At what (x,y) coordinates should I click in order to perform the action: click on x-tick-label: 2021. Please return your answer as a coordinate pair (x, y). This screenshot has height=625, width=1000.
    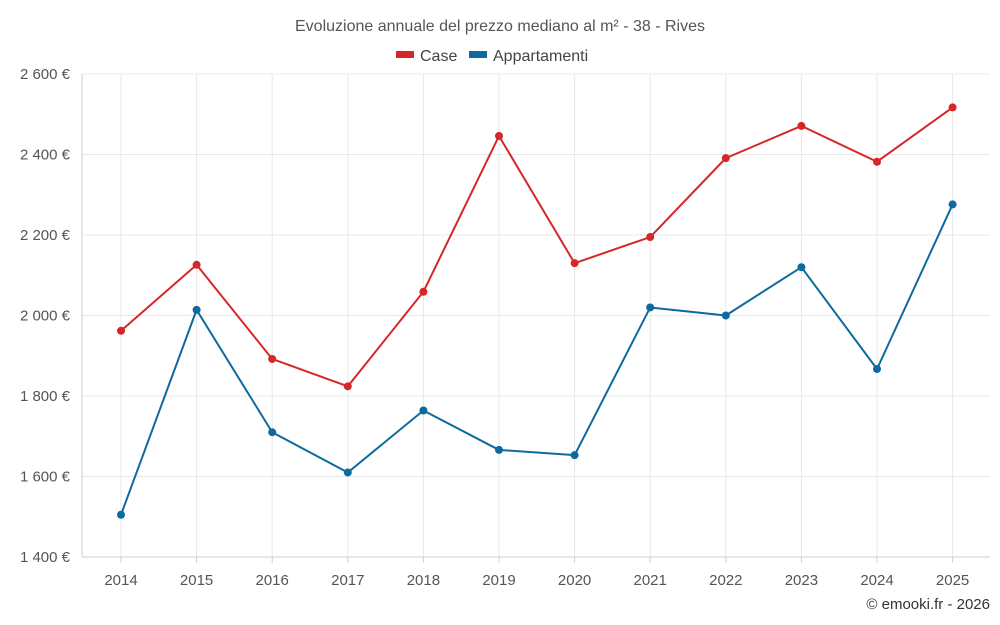
    Looking at the image, I should click on (650, 580).